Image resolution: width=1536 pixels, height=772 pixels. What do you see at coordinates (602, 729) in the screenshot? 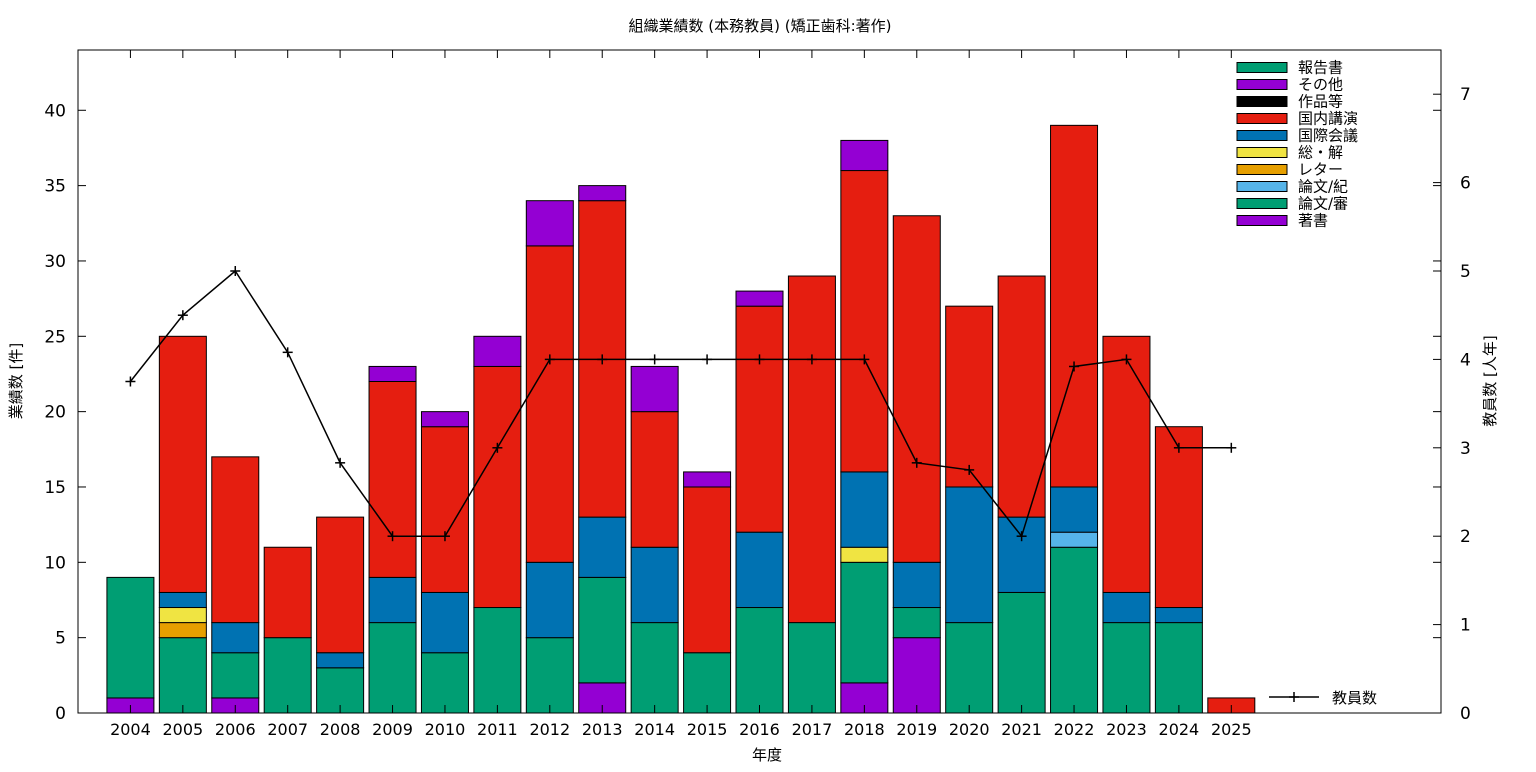
I see `x-tick-label-2013: 2013` at bounding box center [602, 729].